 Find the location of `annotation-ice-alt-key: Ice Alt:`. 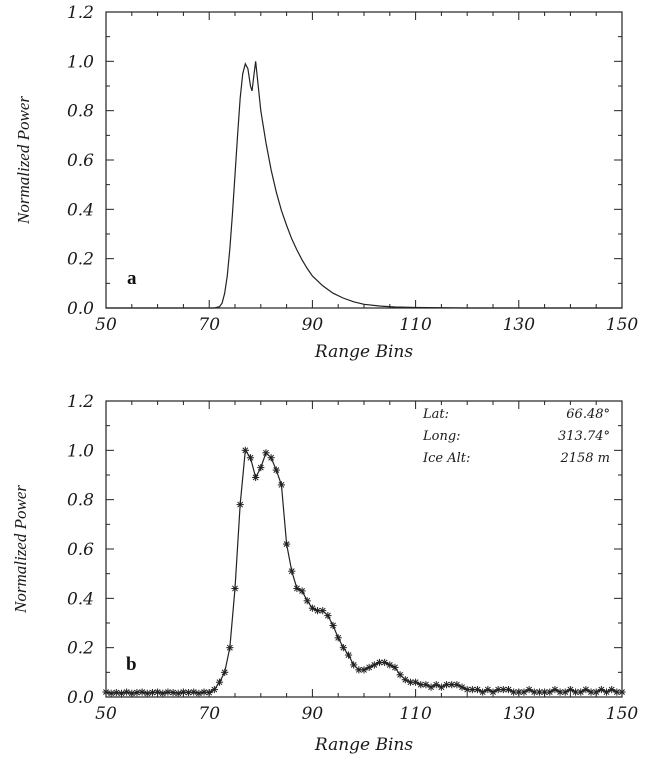

annotation-ice-alt-key: Ice Alt: is located at coordinates (446, 458).